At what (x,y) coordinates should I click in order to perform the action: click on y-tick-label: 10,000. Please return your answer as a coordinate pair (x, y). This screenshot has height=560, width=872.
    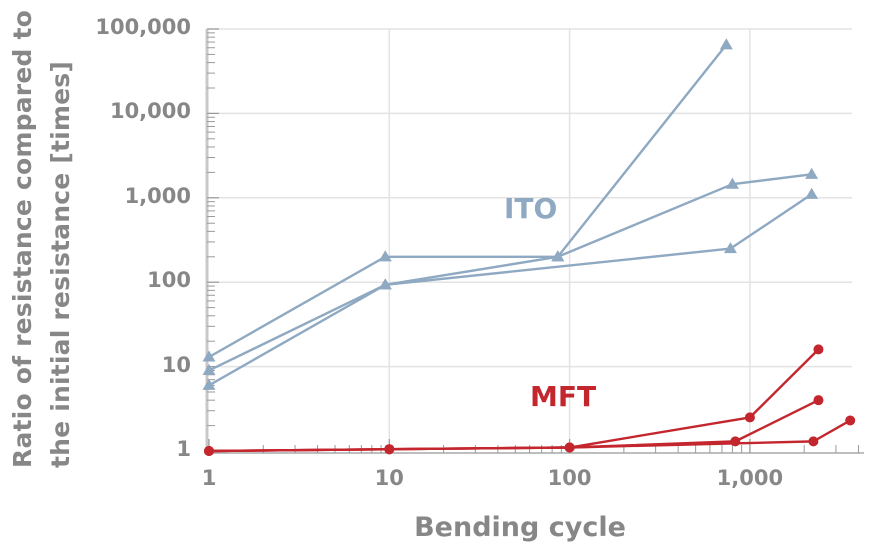
    Looking at the image, I should click on (150, 111).